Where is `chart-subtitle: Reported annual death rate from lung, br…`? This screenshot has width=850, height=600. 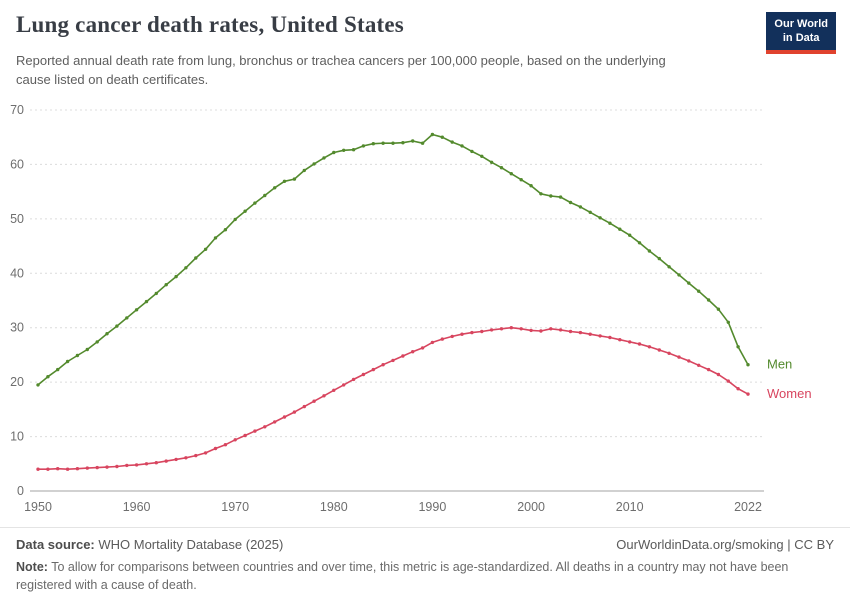 chart-subtitle: Reported annual death rate from lung, br… is located at coordinates (341, 70).